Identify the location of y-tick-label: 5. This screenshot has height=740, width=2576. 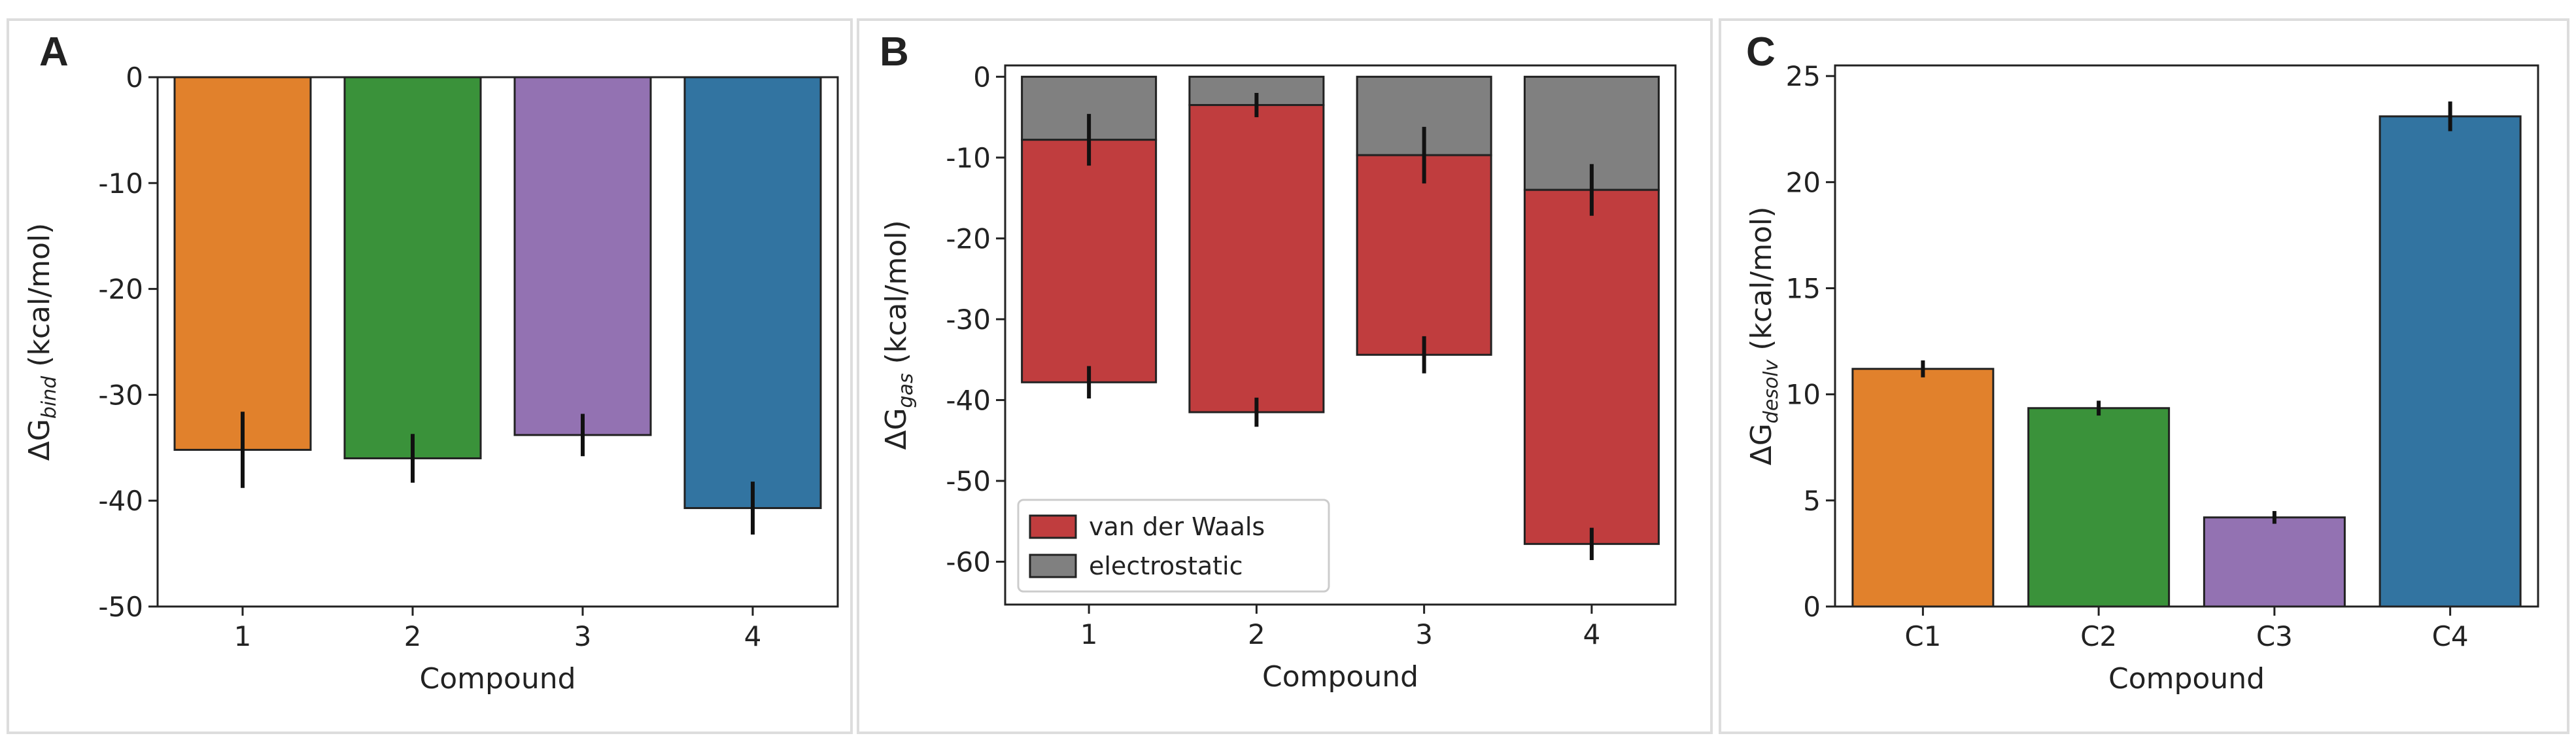
(1812, 501).